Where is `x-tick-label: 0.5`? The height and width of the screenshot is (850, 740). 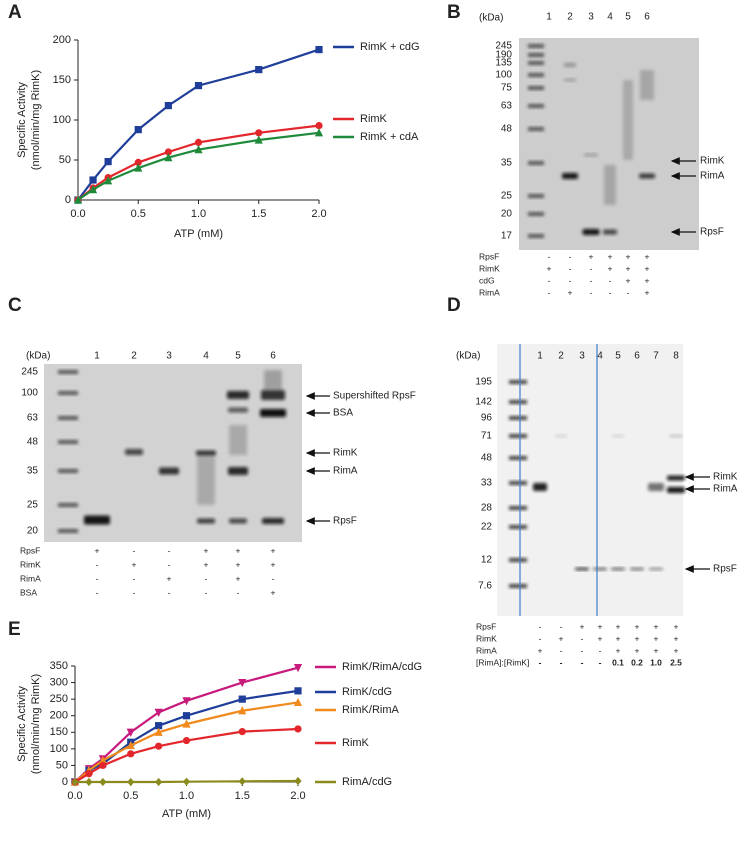 x-tick-label: 0.5 is located at coordinates (130, 796).